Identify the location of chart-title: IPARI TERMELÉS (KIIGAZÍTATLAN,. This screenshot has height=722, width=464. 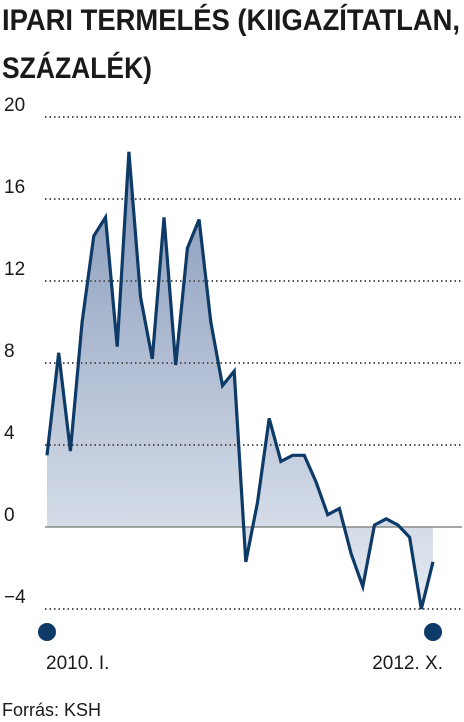
(231, 20).